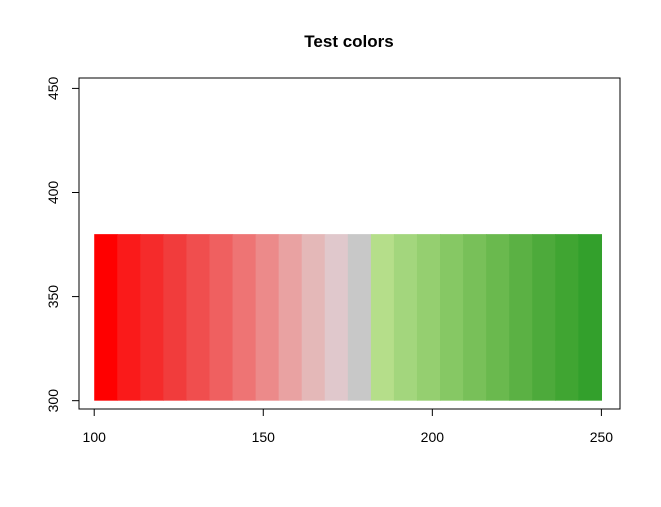 This screenshot has height=507, width=661. Describe the element at coordinates (348, 41) in the screenshot. I see `chart-title: Test colors` at that location.